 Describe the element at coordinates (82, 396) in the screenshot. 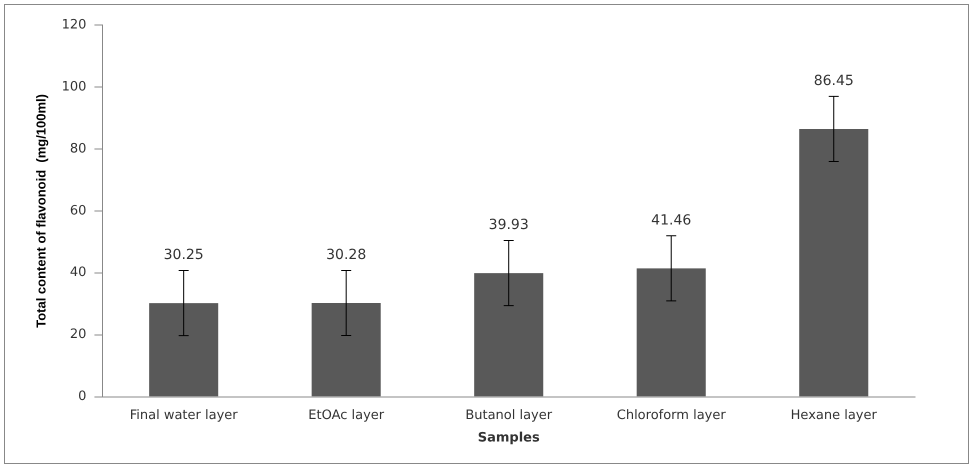

I see `y-tick-label: 0` at that location.